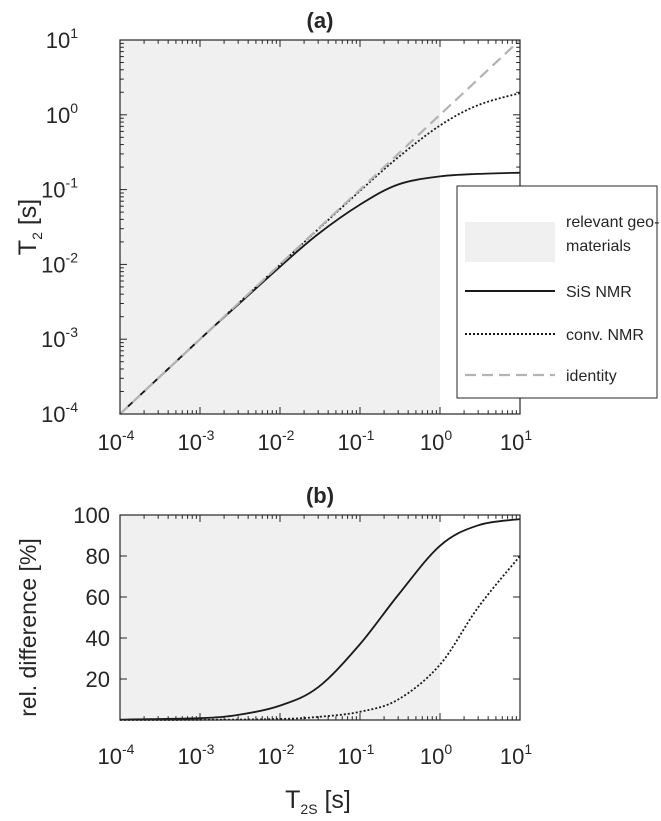  I want to click on y-axis-label-main: T, so click(28, 247).